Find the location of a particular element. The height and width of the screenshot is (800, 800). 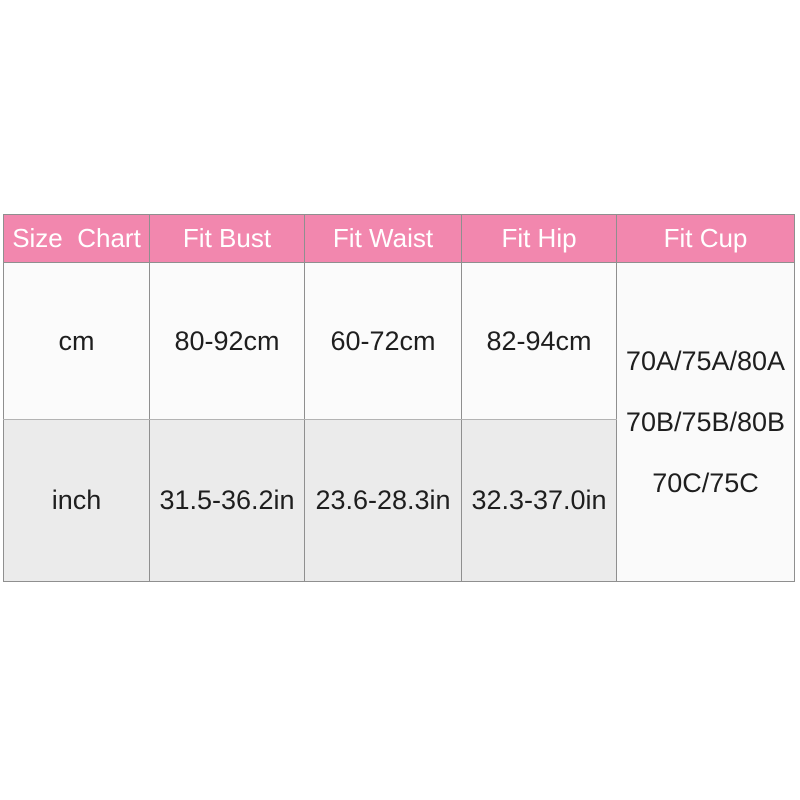

fit-cup-lines: 70A/75A/80A 70B/75B/80B 70C/75C is located at coordinates (706, 422).